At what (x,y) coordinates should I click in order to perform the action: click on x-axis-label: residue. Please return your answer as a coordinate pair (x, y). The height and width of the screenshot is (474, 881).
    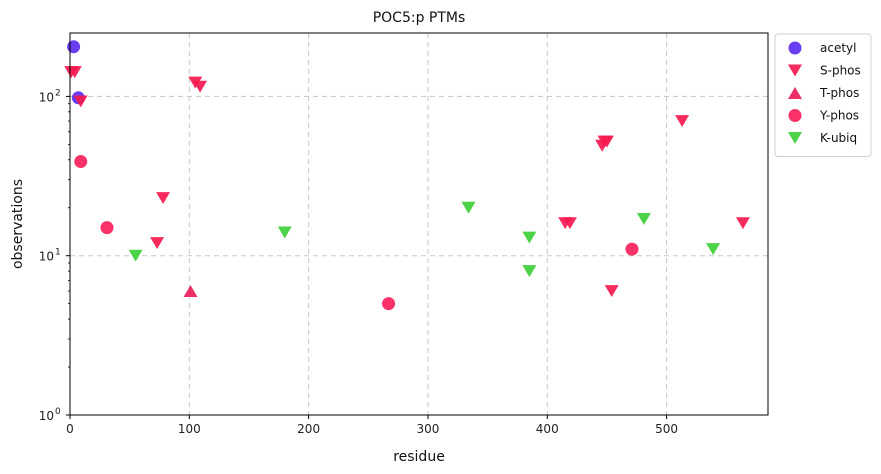
    Looking at the image, I should click on (419, 457).